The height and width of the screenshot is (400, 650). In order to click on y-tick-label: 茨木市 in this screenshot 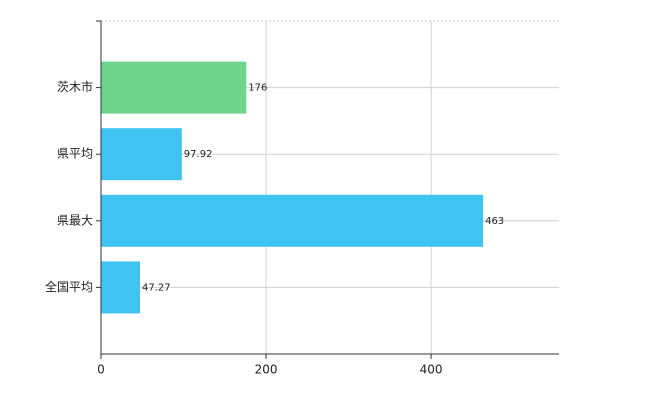, I will do `click(75, 86)`.